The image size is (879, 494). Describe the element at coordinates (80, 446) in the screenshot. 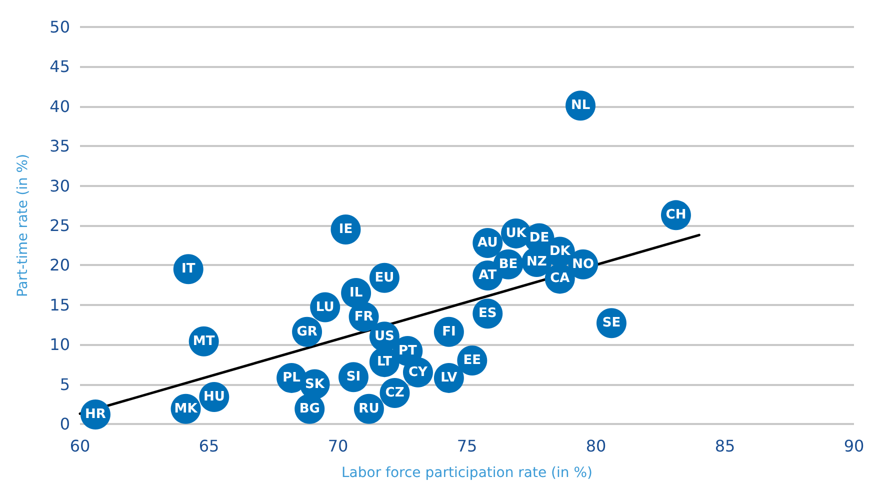

I see `x-tick-label: 60` at that location.